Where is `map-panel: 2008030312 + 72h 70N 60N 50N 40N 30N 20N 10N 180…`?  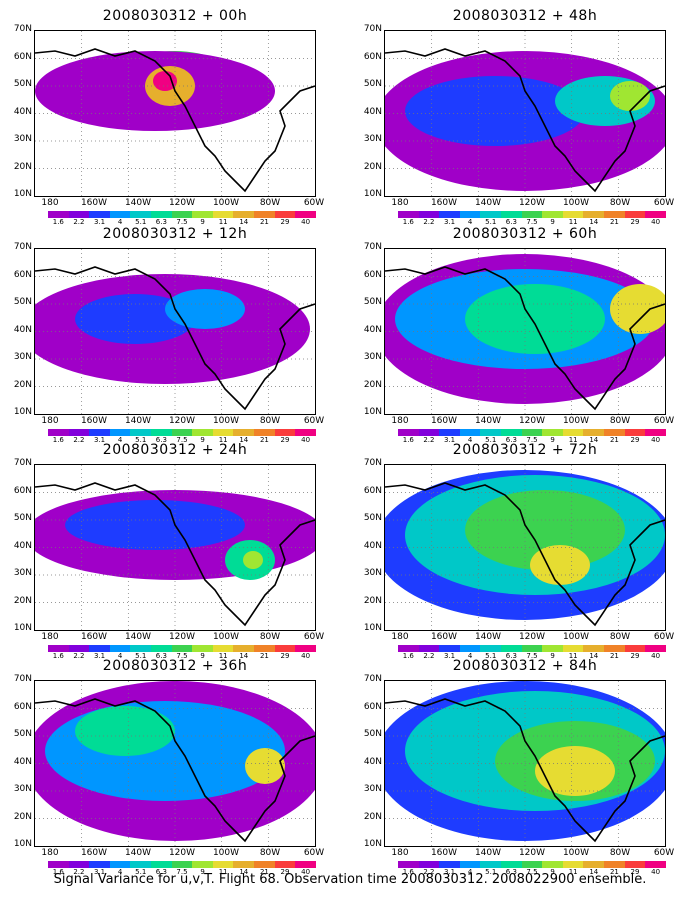 map-panel: 2008030312 + 72h 70N 60N 50N 40N 30N 20N 10N 180… is located at coordinates (515, 551).